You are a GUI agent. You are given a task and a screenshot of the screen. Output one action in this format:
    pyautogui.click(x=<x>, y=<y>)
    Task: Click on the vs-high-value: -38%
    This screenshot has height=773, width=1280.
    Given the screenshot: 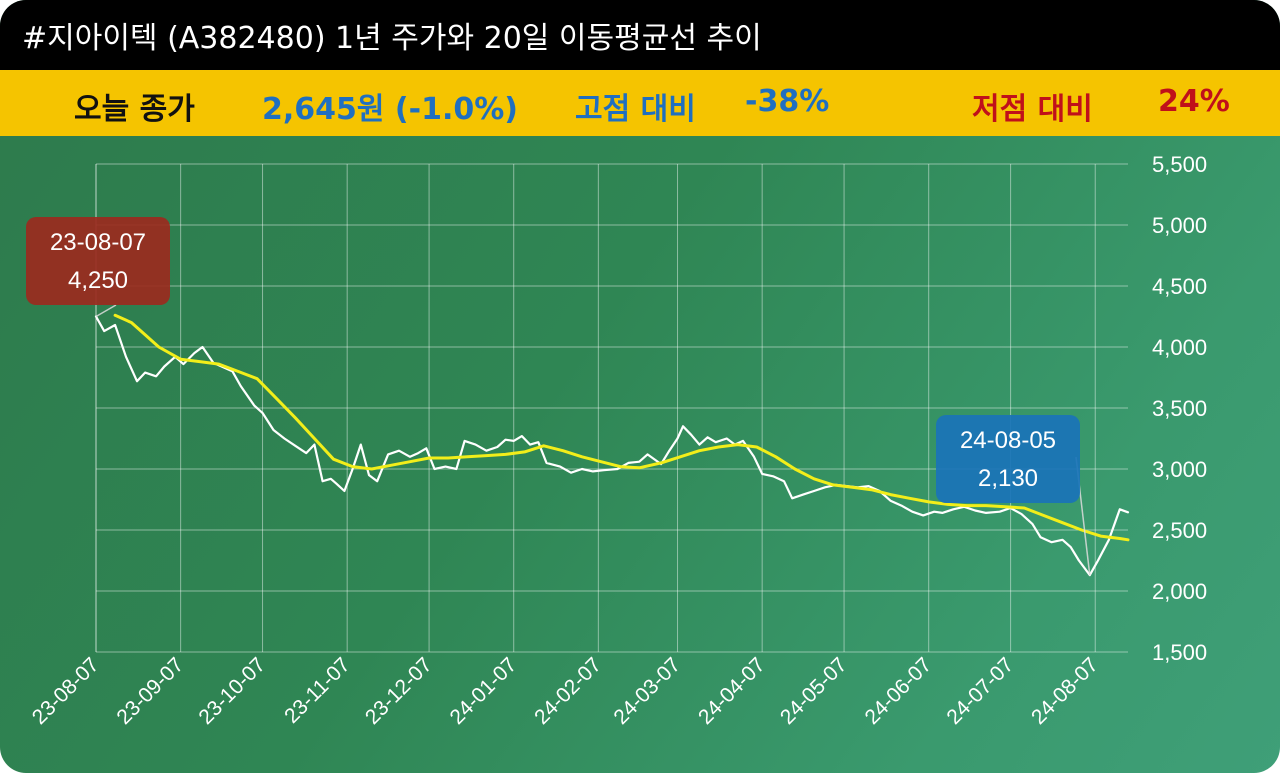 What is the action you would take?
    pyautogui.click(x=787, y=101)
    